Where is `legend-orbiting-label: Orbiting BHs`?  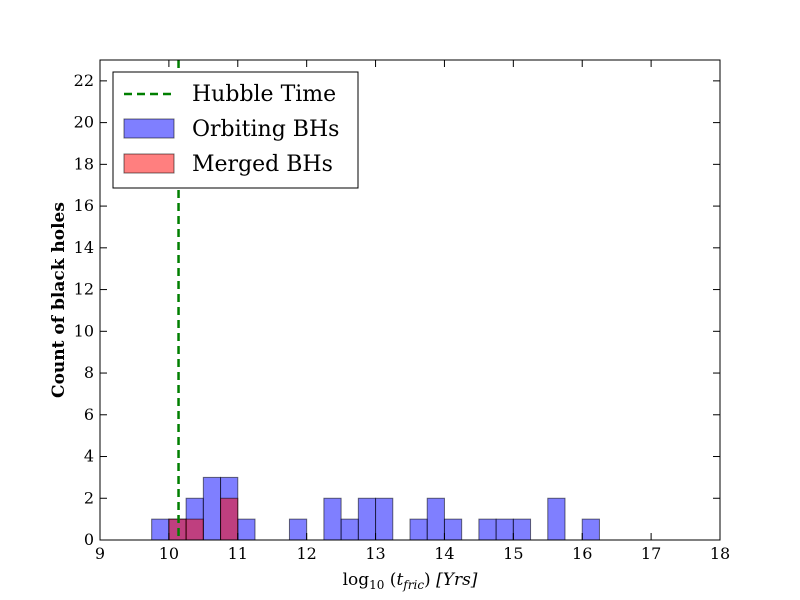
legend-orbiting-label: Orbiting BHs is located at coordinates (265, 129).